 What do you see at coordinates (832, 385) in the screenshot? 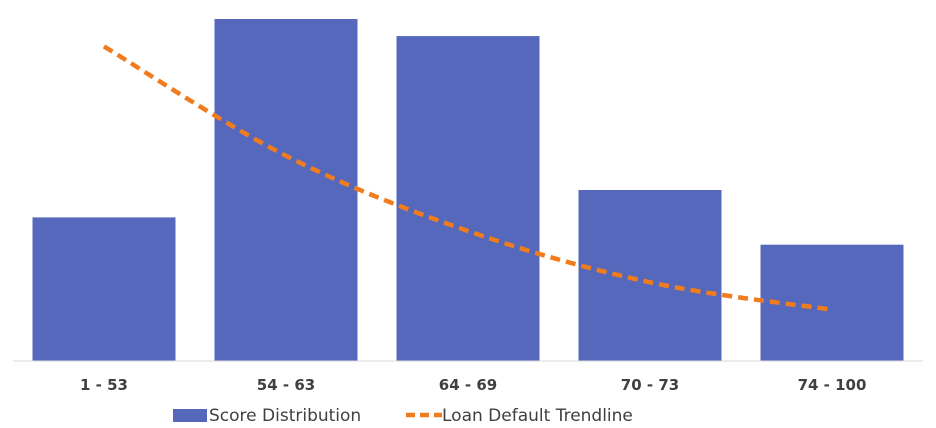
I see `x-tick-label: 74 - 100` at bounding box center [832, 385].